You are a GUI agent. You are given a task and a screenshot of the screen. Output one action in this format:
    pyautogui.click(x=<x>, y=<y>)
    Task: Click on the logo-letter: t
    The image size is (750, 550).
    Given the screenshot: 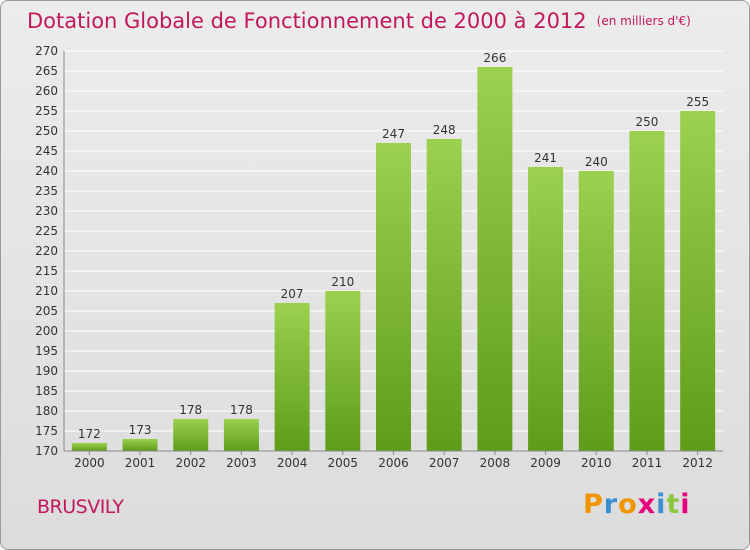 What is the action you would take?
    pyautogui.click(x=673, y=504)
    